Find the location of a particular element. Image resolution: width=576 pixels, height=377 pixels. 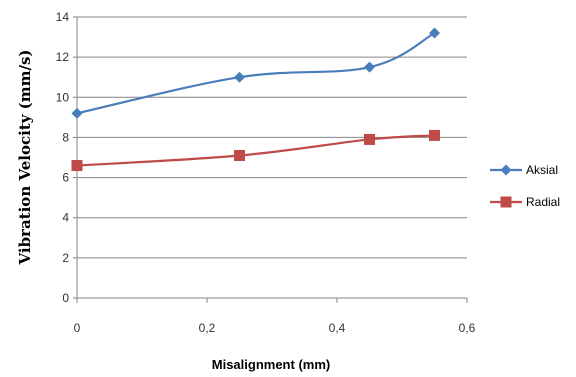

y-tick-label: 2 is located at coordinates (65, 258).